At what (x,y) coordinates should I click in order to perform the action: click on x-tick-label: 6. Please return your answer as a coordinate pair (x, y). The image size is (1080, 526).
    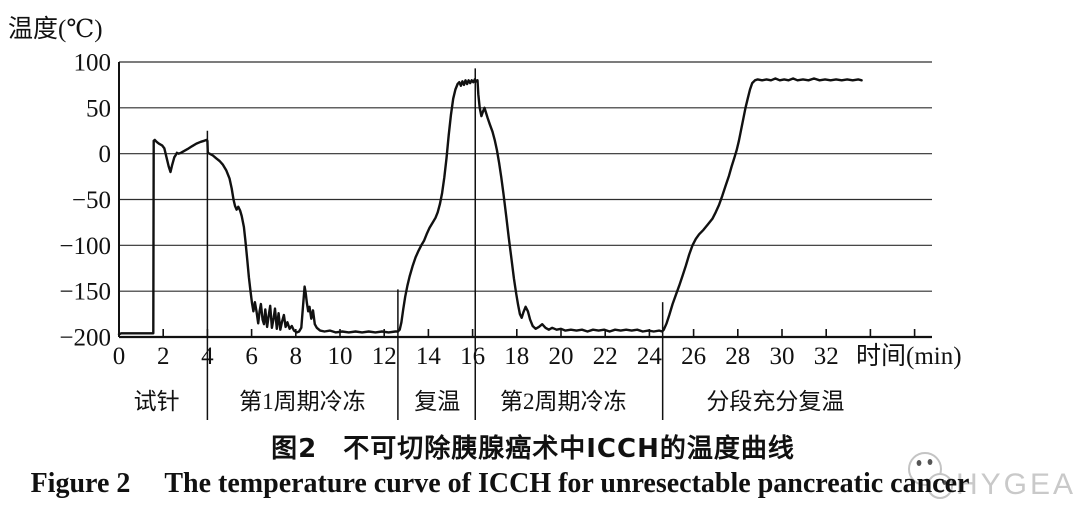
    Looking at the image, I should click on (251, 356).